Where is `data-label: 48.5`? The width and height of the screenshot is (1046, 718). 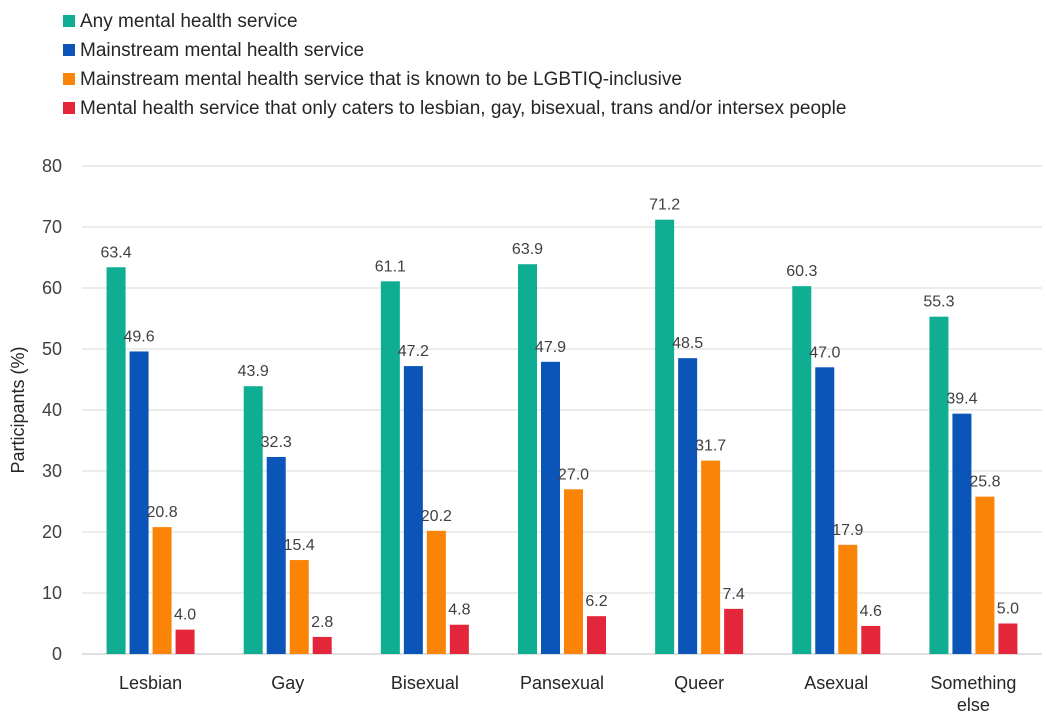
data-label: 48.5 is located at coordinates (687, 343).